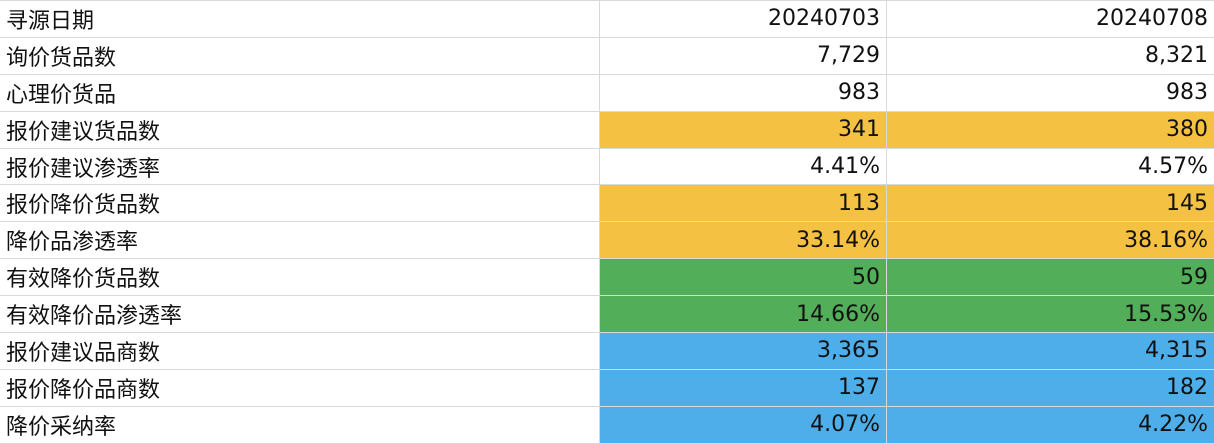  Describe the element at coordinates (743, 388) in the screenshot. I see `value-cell-col1: 137` at that location.